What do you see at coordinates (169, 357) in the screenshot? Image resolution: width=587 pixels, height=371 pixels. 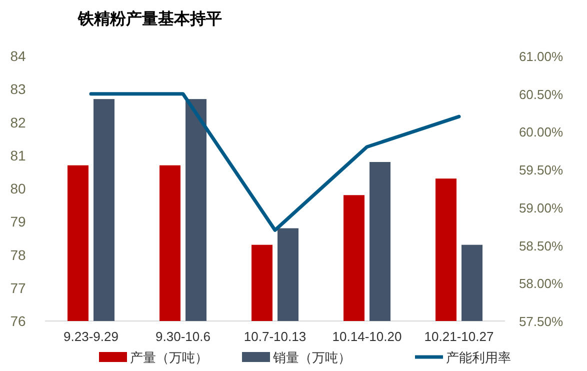 I see `legend-label: 产量（万吨）` at bounding box center [169, 357].